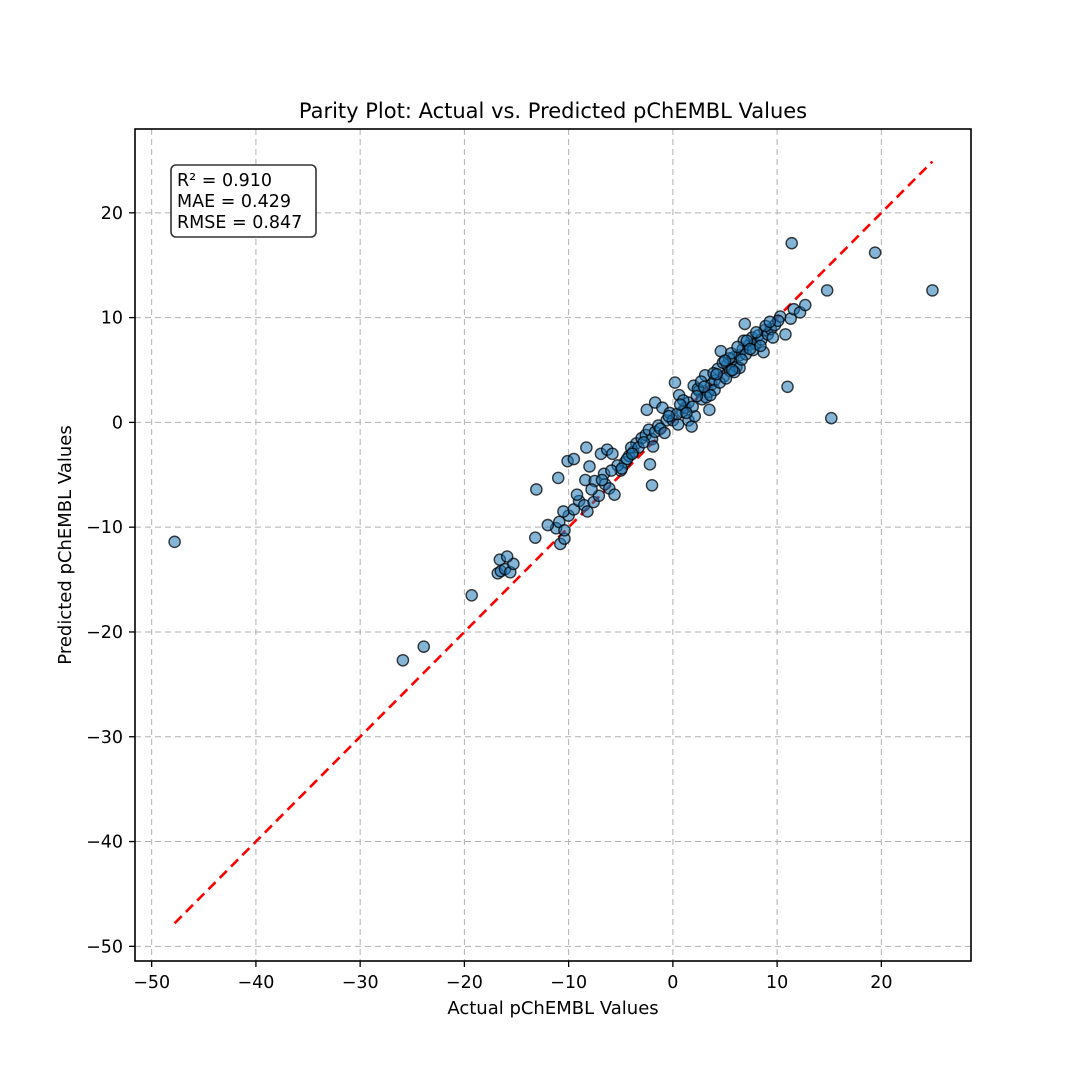 The image size is (1080, 1080). I want to click on y-tick-label: −50, so click(104, 947).